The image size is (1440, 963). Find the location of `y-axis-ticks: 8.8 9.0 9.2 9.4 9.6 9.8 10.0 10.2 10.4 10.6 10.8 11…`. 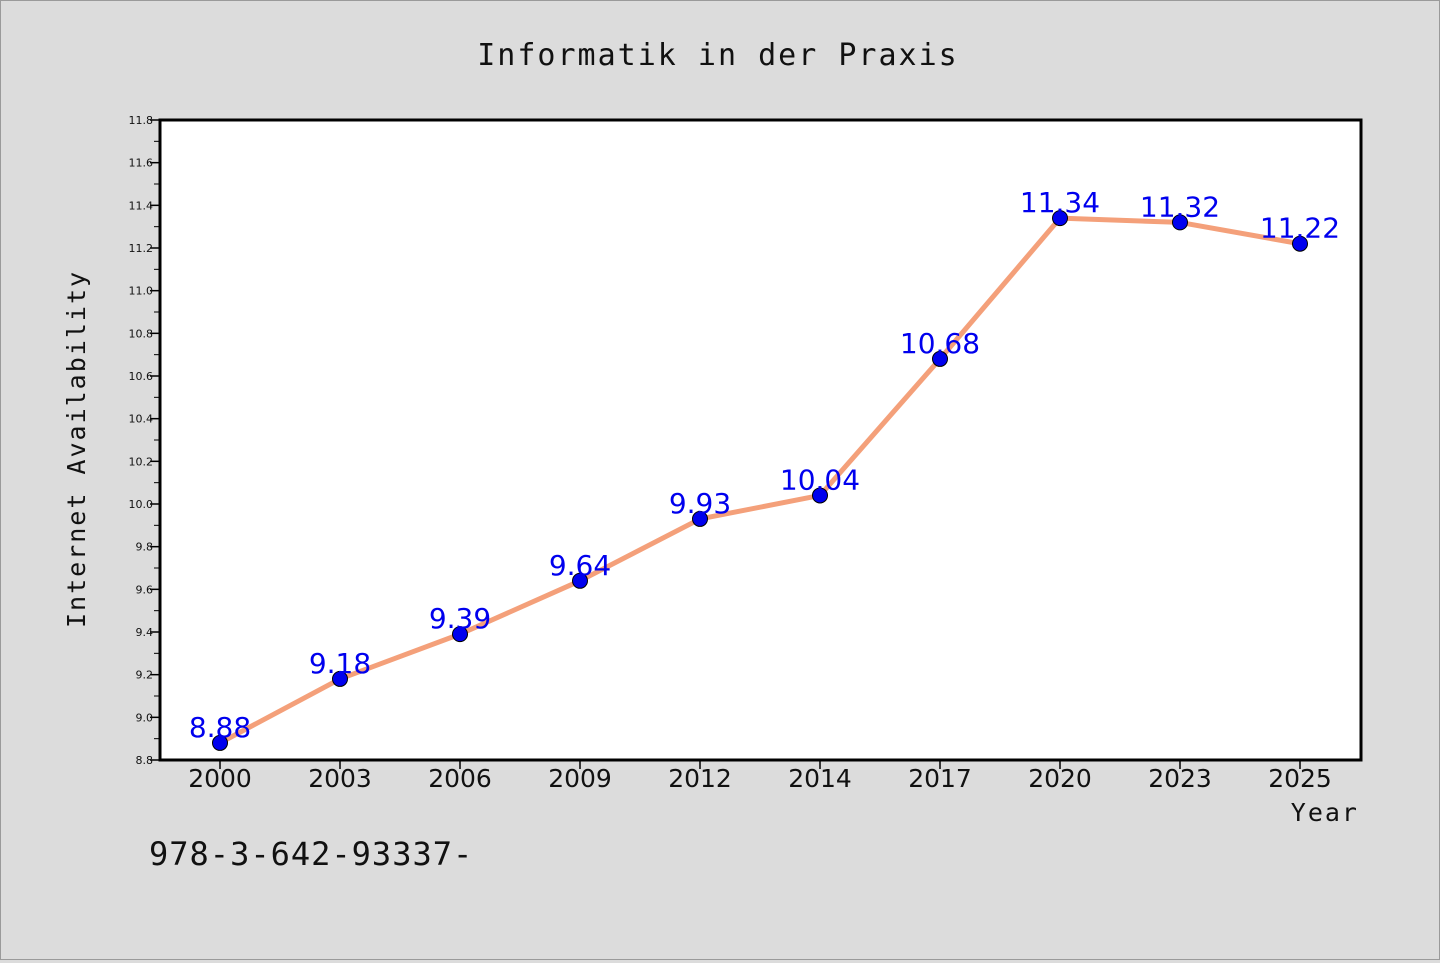

y-axis-ticks: 8.8 9.0 9.2 9.4 9.6 9.8 10.0 10.2 10.4 10.6 10.8 11… is located at coordinates (144, 440).